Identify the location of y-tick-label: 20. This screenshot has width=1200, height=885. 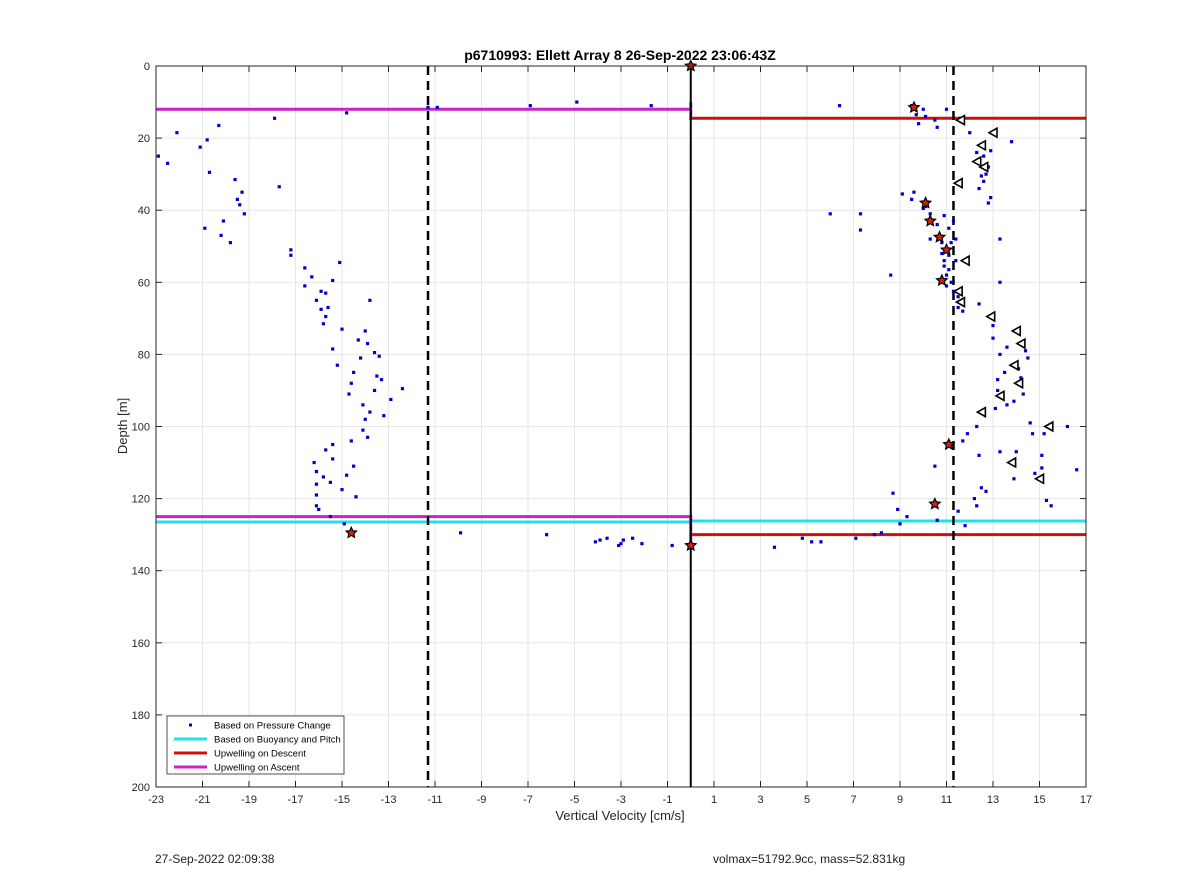
(144, 139).